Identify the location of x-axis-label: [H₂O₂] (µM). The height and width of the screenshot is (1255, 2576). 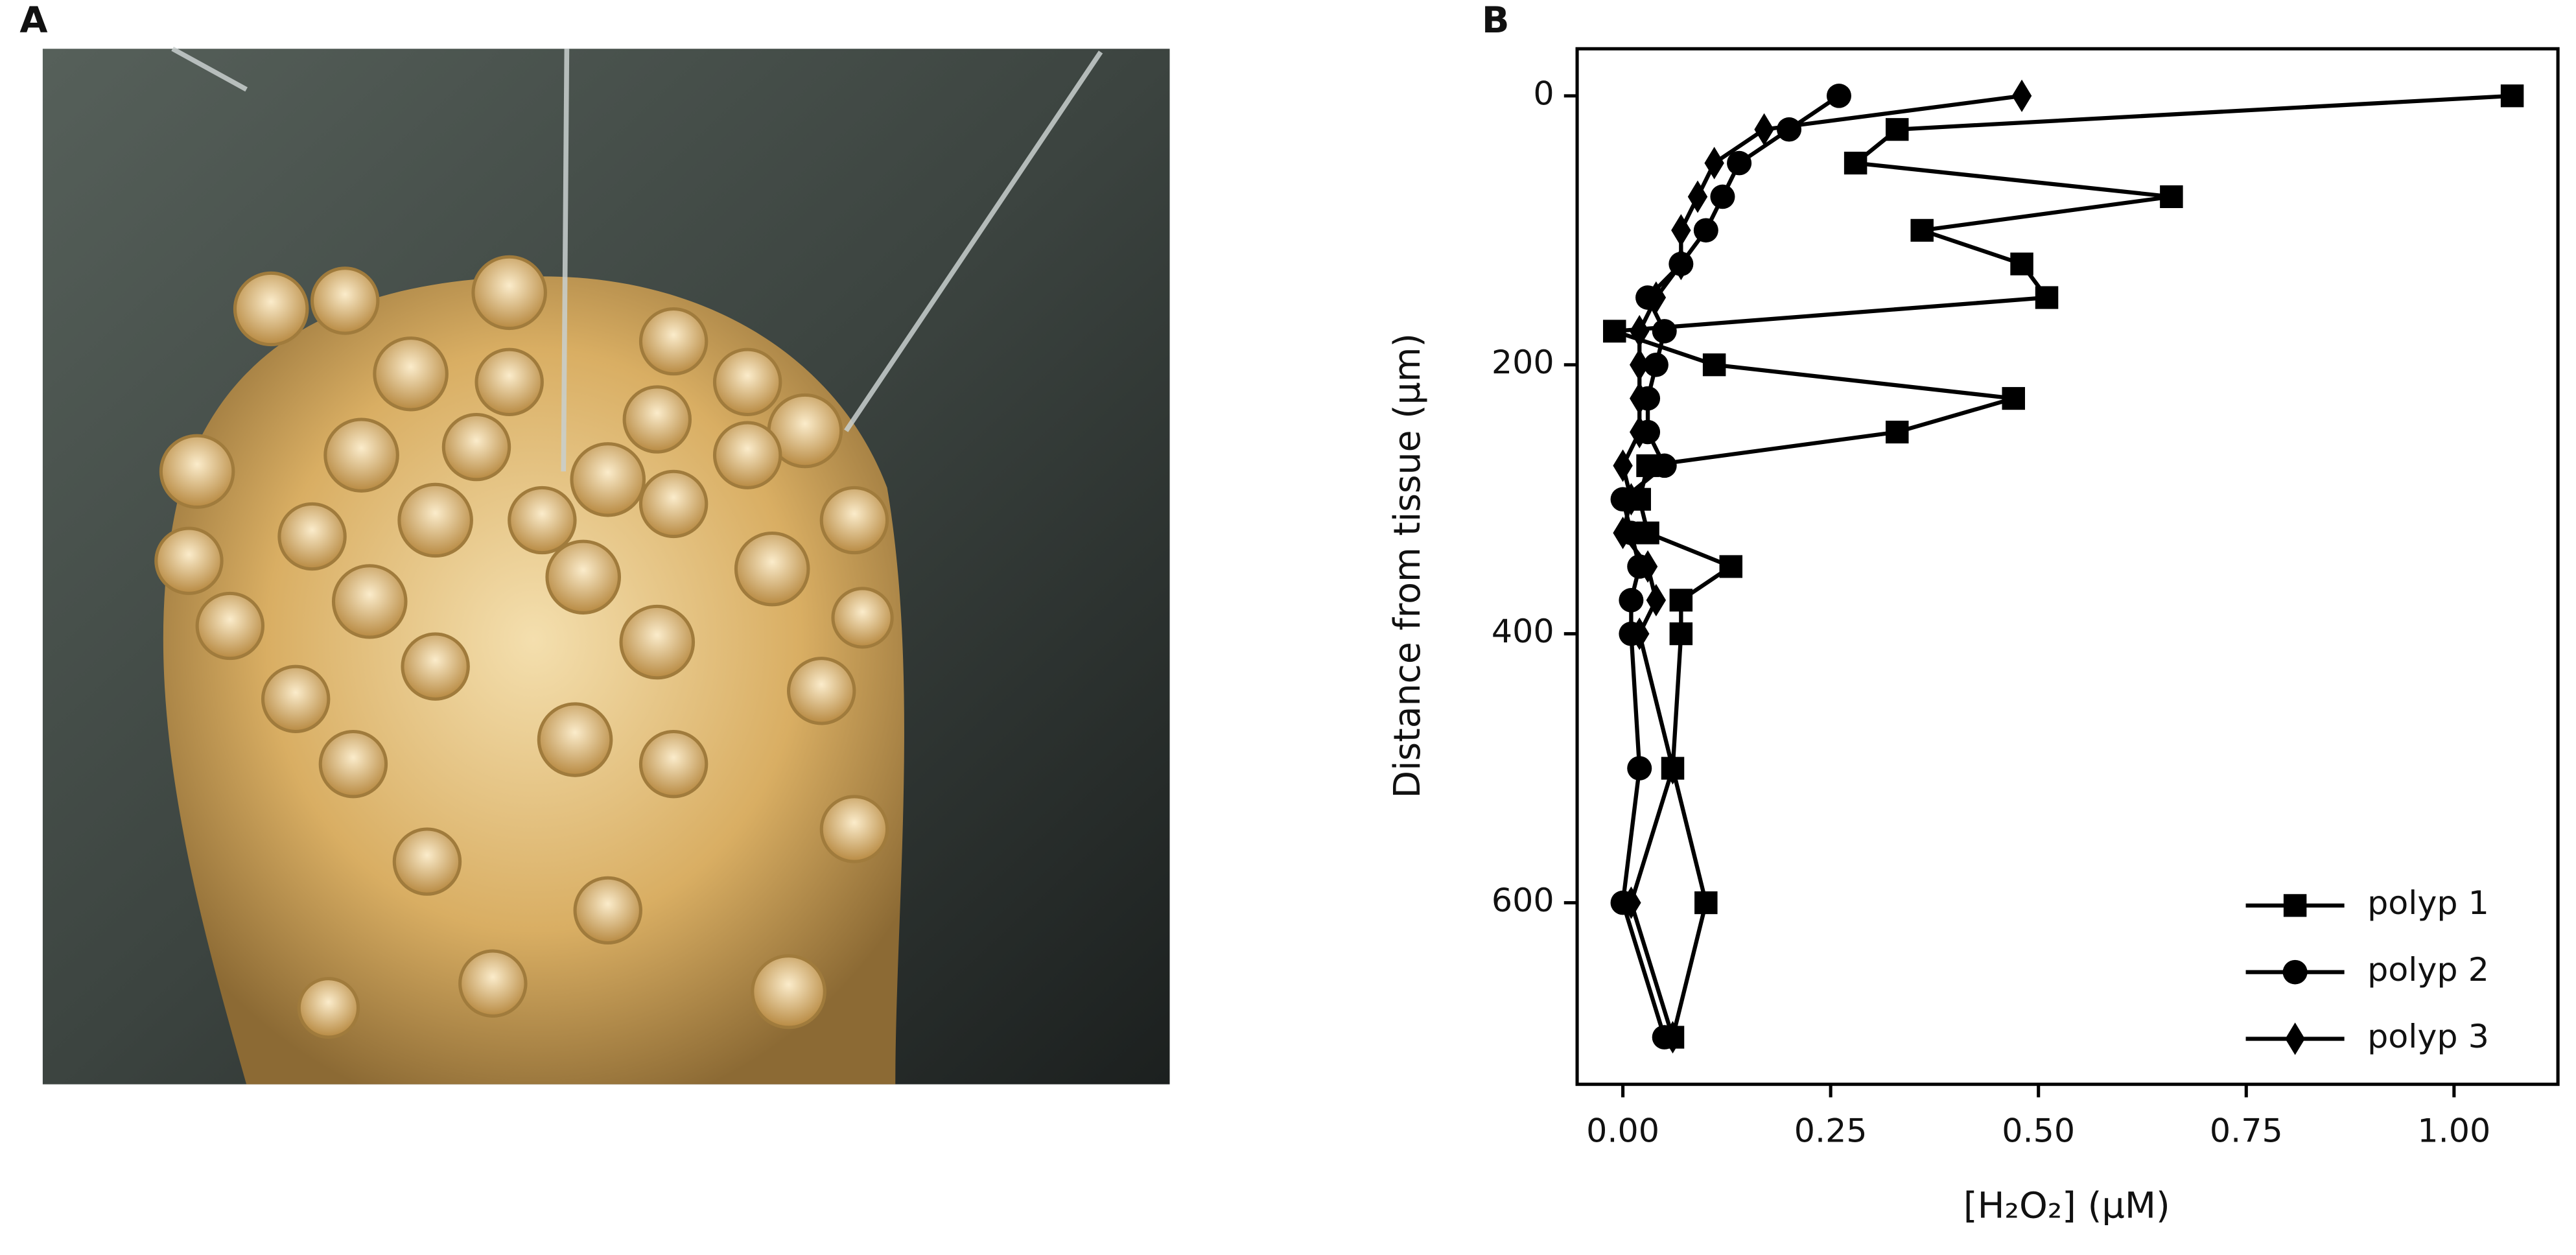
(2066, 1206).